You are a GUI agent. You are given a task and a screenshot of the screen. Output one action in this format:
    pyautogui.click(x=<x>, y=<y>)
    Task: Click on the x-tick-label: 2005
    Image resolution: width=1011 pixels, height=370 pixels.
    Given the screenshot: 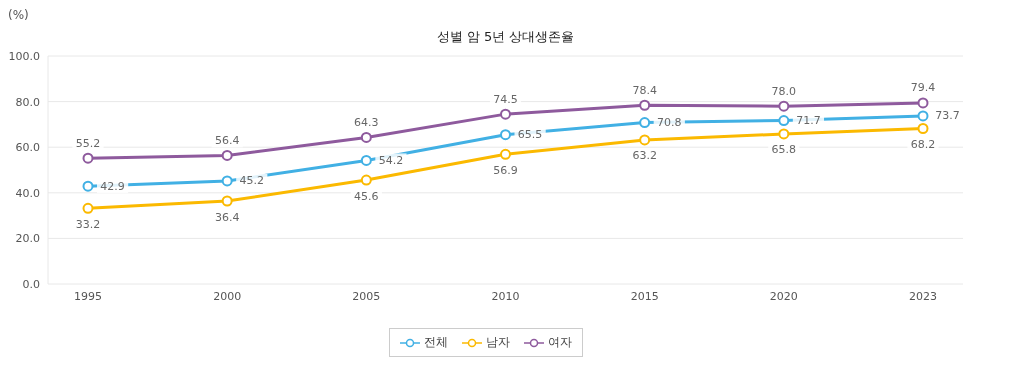 What is the action you would take?
    pyautogui.click(x=366, y=296)
    